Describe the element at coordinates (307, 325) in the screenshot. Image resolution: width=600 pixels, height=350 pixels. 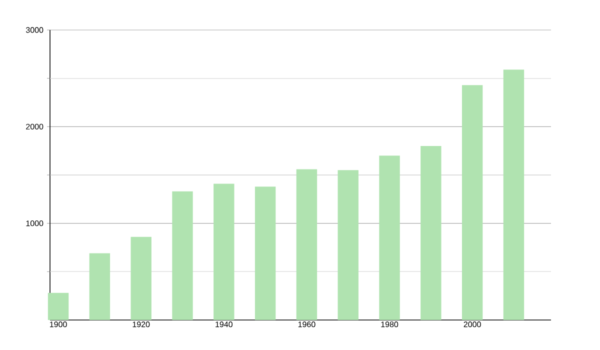
I see `x-tick-label: 1960` at that location.